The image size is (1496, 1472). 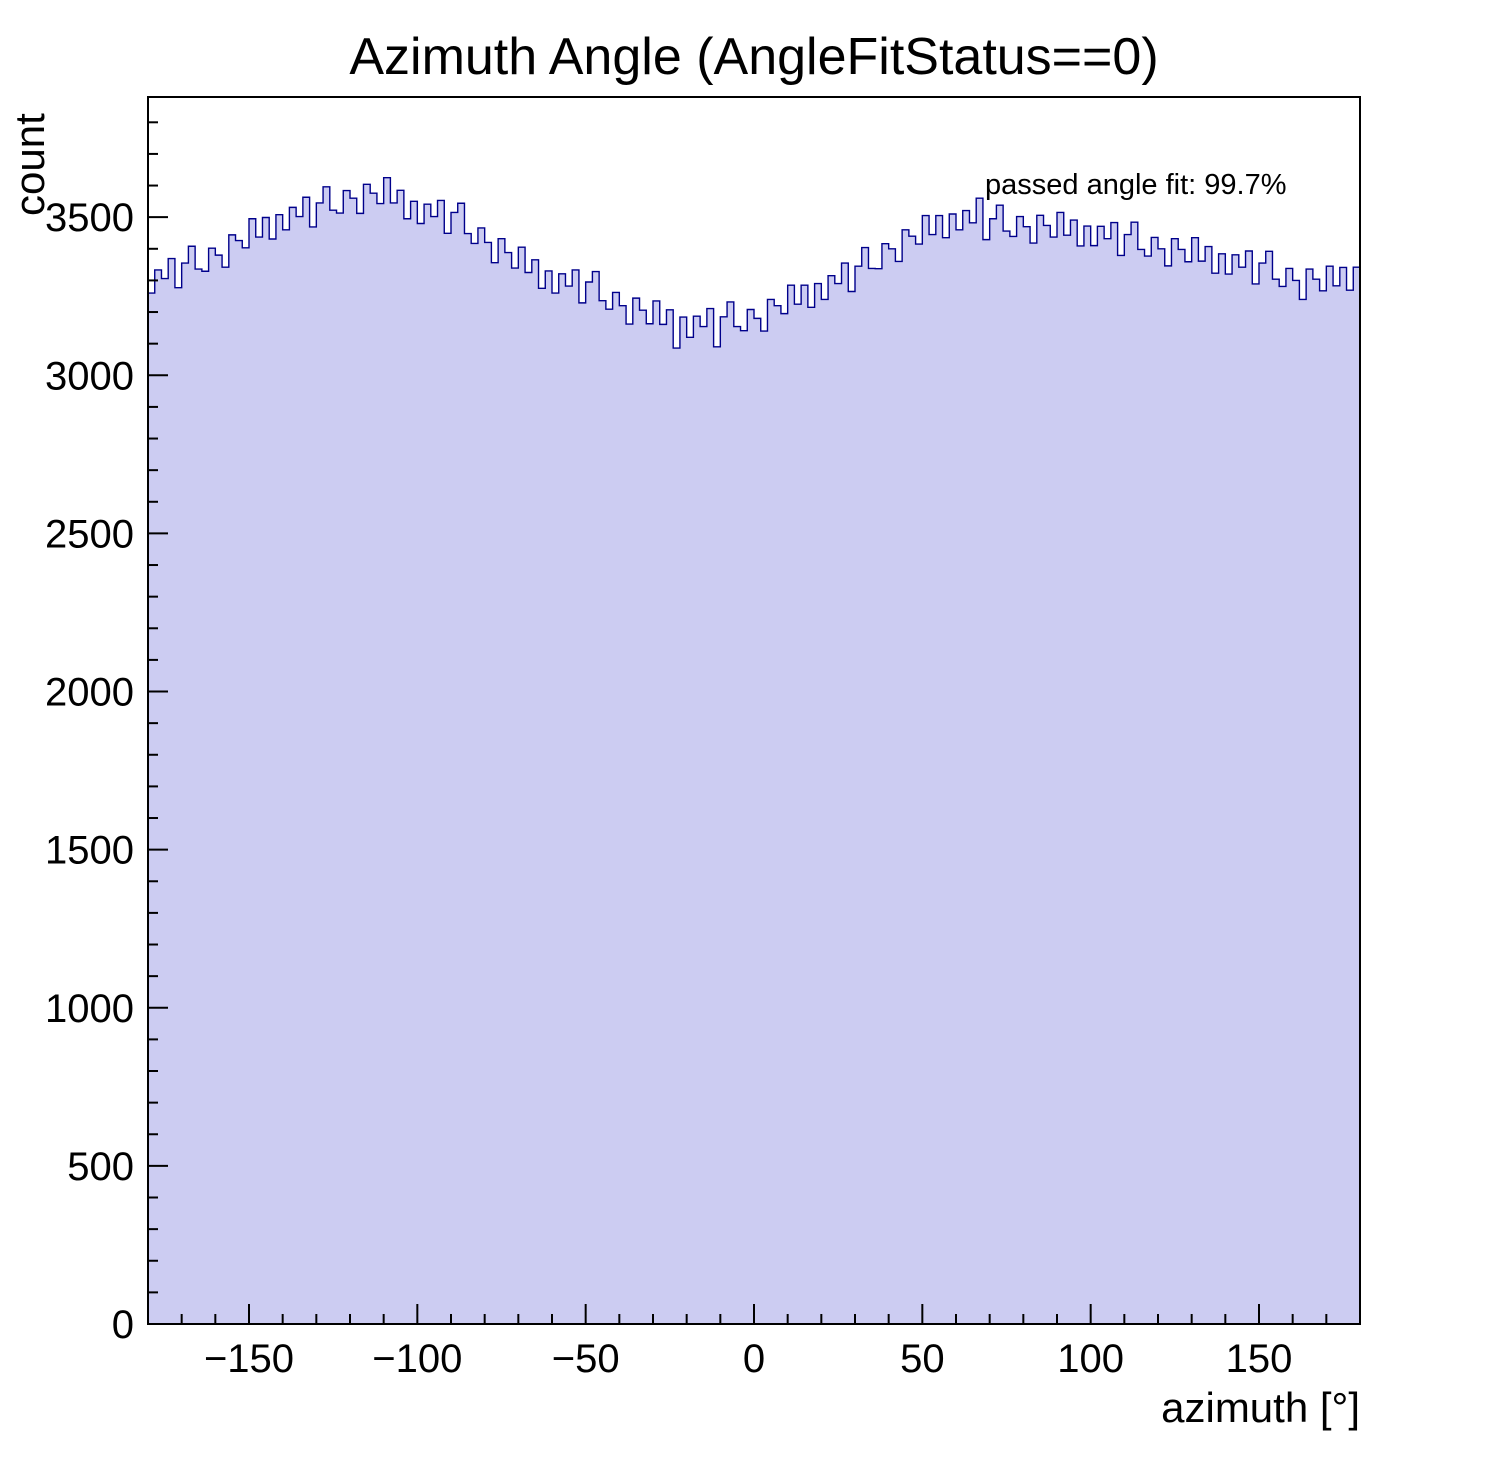 I want to click on x-tick-label: 0, so click(x=754, y=1359).